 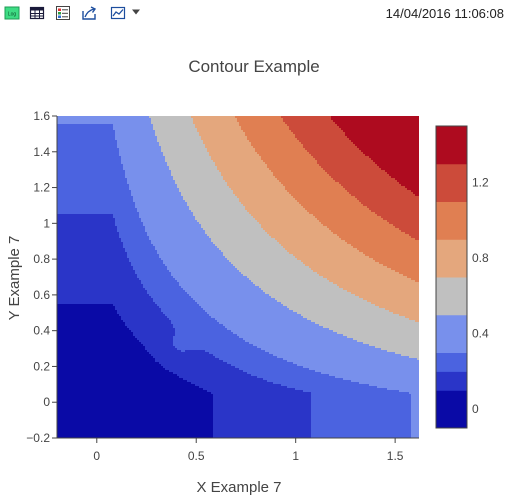 What do you see at coordinates (37, 13) in the screenshot?
I see `table-icon` at bounding box center [37, 13].